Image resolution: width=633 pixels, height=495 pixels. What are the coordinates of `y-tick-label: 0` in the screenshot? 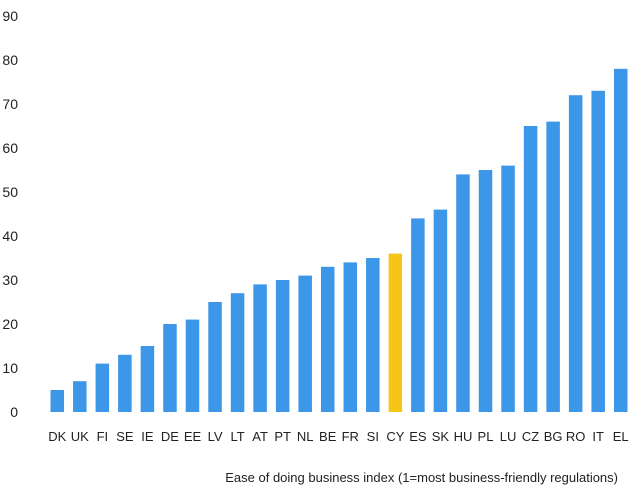 It's located at (14, 412).